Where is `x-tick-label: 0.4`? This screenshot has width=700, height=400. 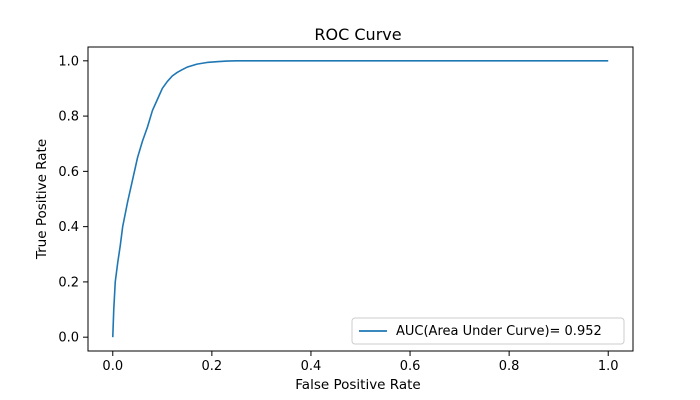
x-tick-label: 0.4 is located at coordinates (311, 366).